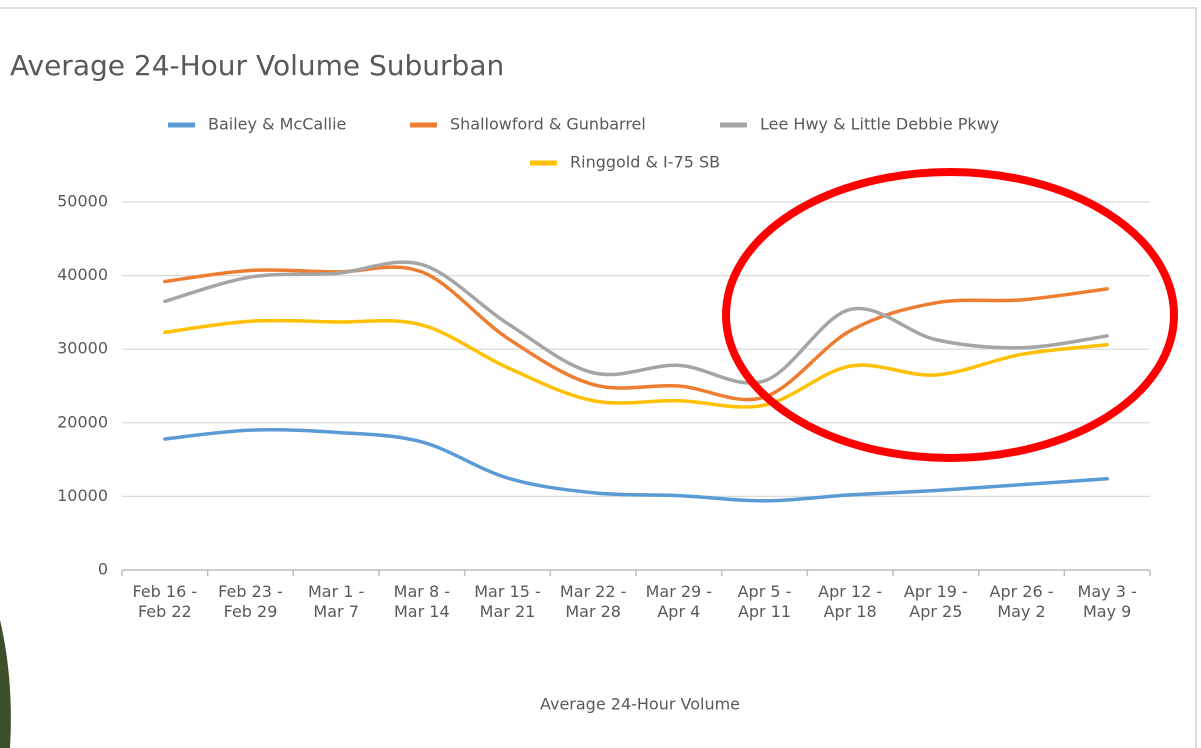  What do you see at coordinates (82, 201) in the screenshot?
I see `y-tick-label: 50000` at bounding box center [82, 201].